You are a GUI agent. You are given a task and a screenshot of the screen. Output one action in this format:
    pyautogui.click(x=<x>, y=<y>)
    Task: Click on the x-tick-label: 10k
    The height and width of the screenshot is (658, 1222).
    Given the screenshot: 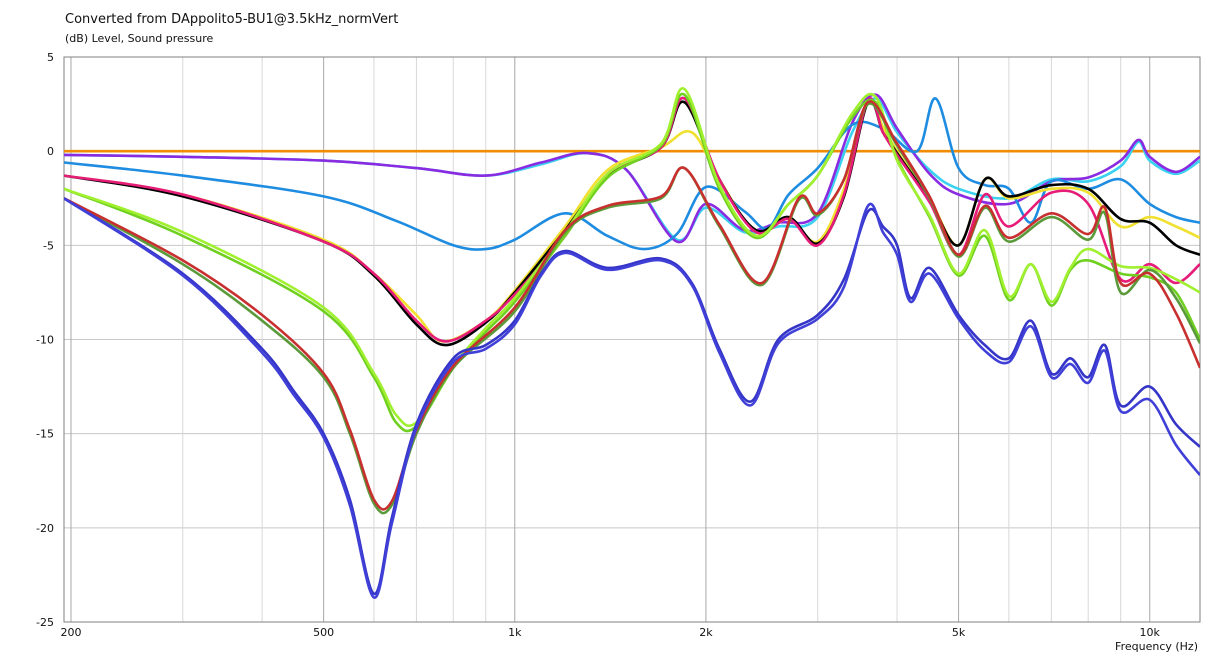 What is the action you would take?
    pyautogui.click(x=1150, y=632)
    